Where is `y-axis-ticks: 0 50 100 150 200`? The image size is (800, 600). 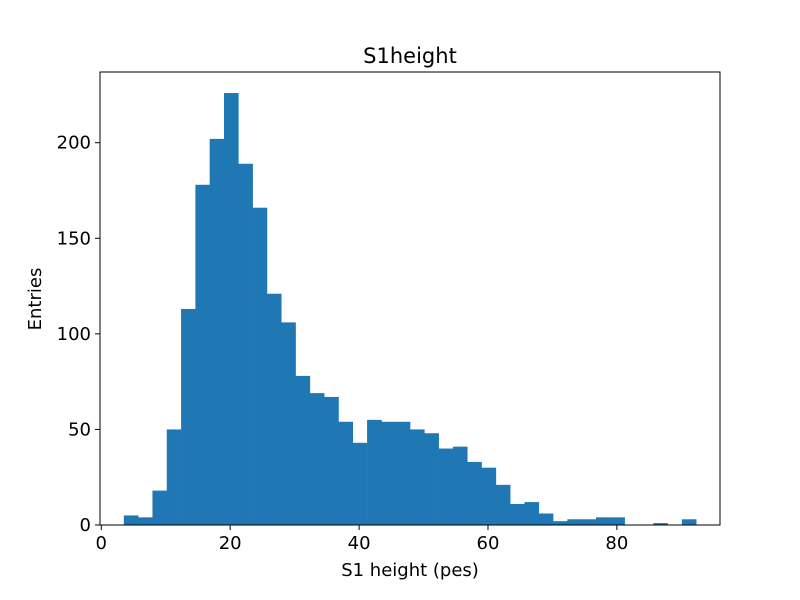 y-axis-ticks: 0 50 100 150 200 is located at coordinates (78, 334).